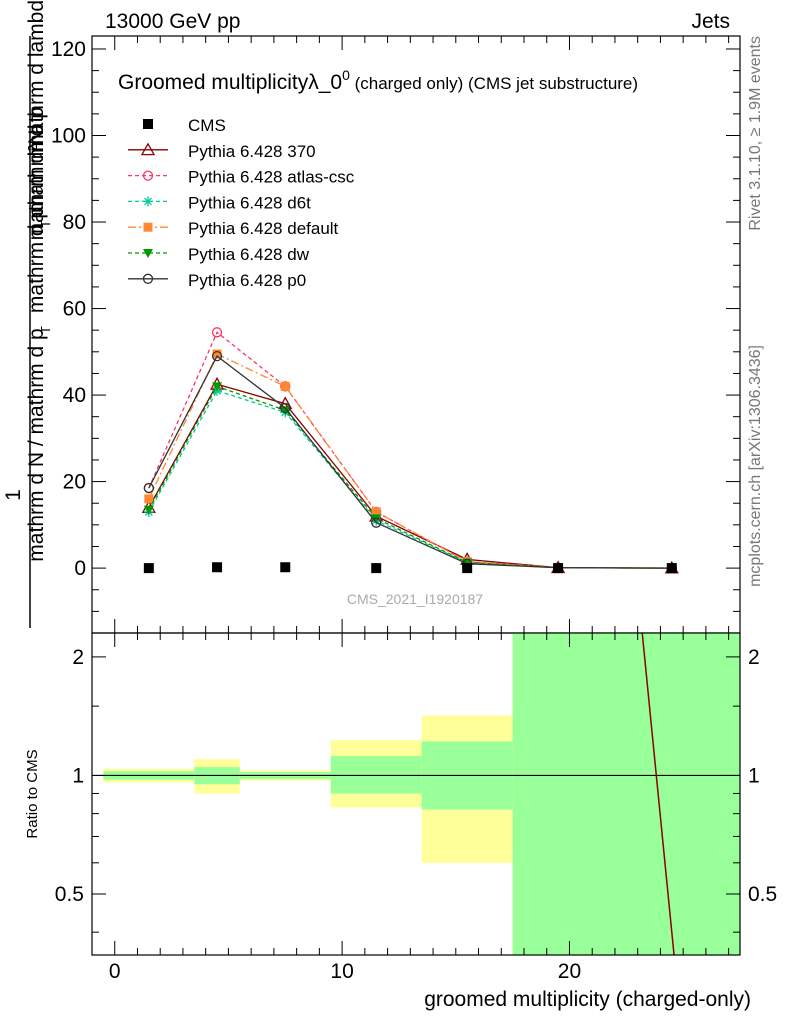 The width and height of the screenshot is (786, 1024). Describe the element at coordinates (78, 775) in the screenshot. I see `ratio-ytick-label: 1` at that location.